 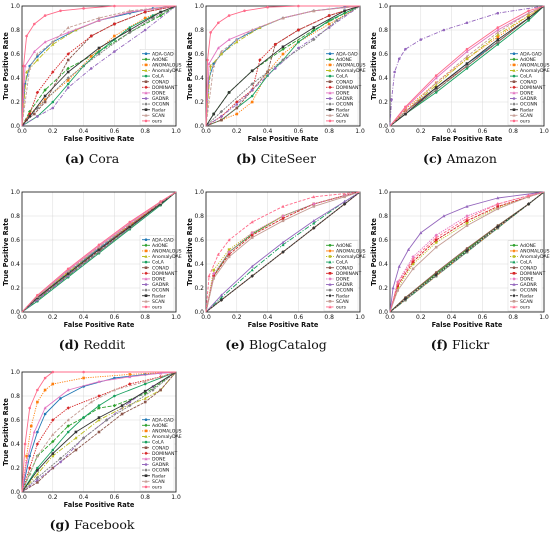 What do you see at coordinates (526, 77) in the screenshot?
I see `legend-label: CoLA` at bounding box center [526, 77].